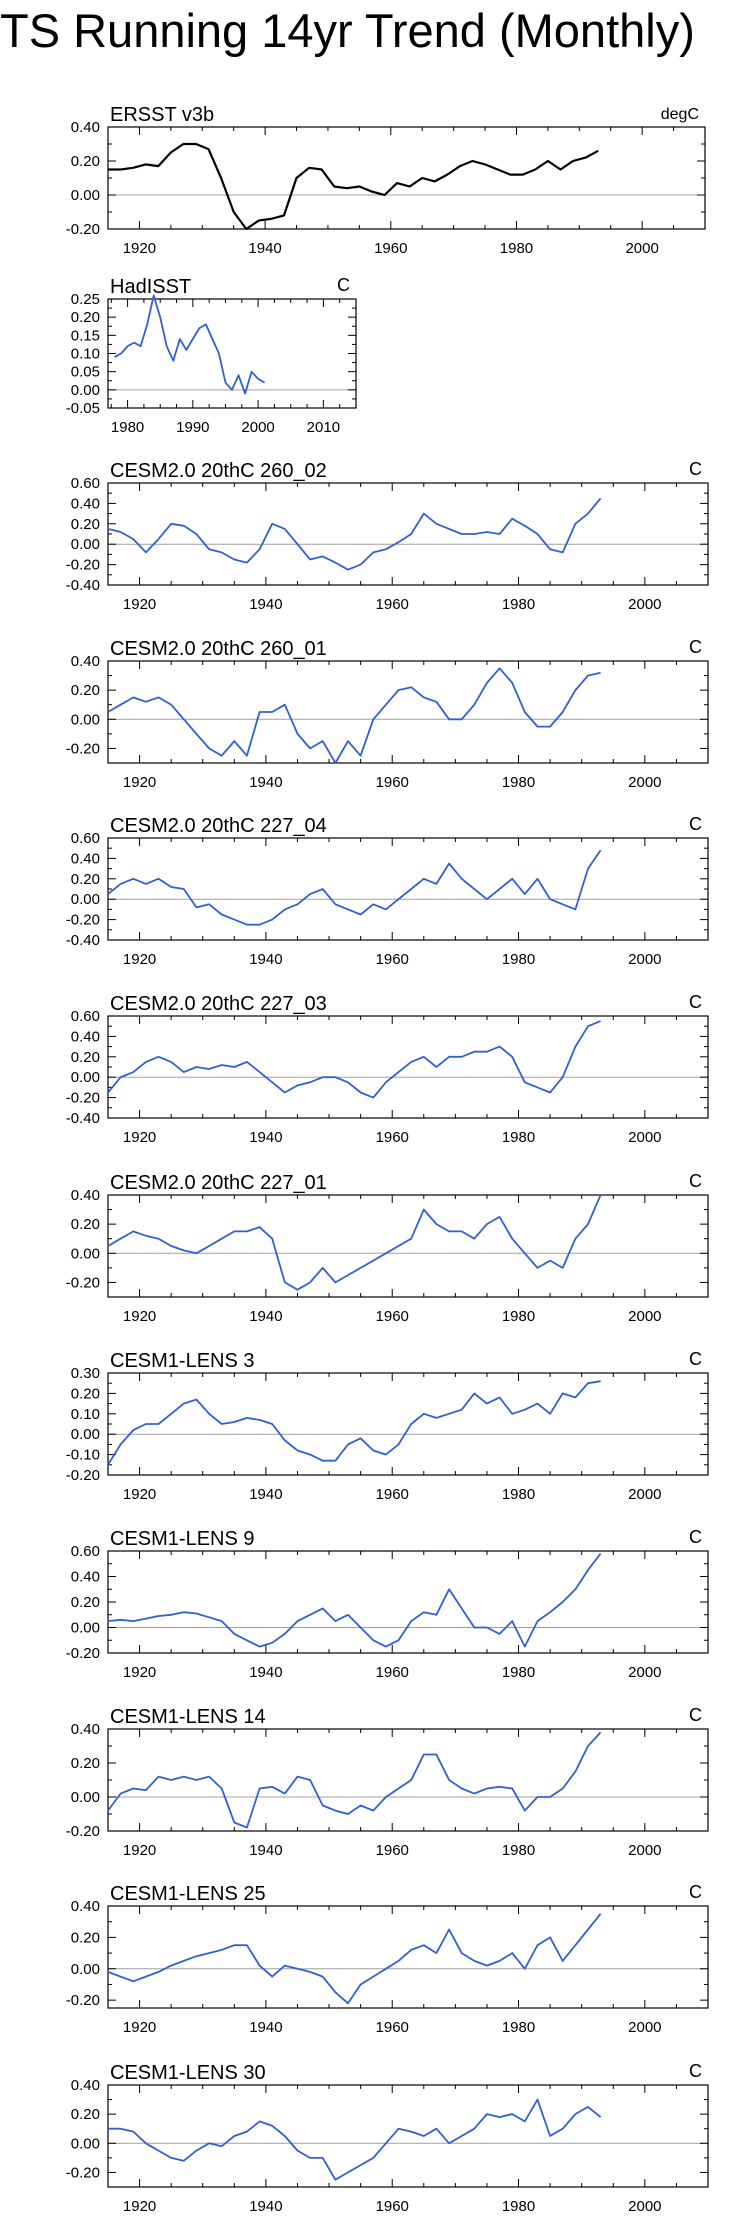 This screenshot has width=746, height=2224. Describe the element at coordinates (83, 585) in the screenshot. I see `y-tick-label: -0.40` at that location.